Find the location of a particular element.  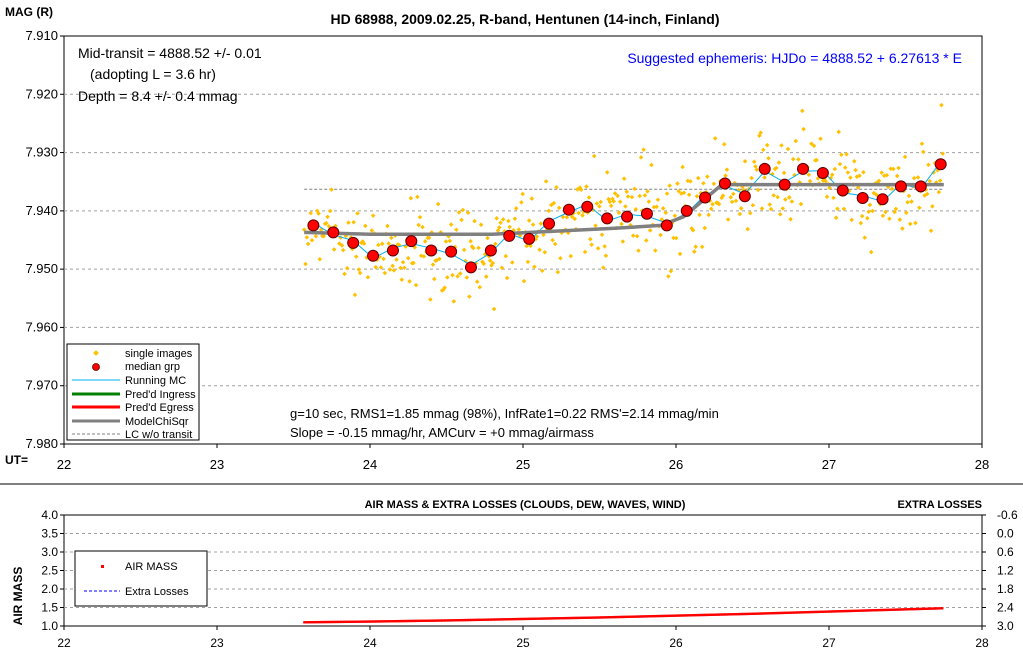

legend-airmass: AIR MASS is located at coordinates (151, 567).